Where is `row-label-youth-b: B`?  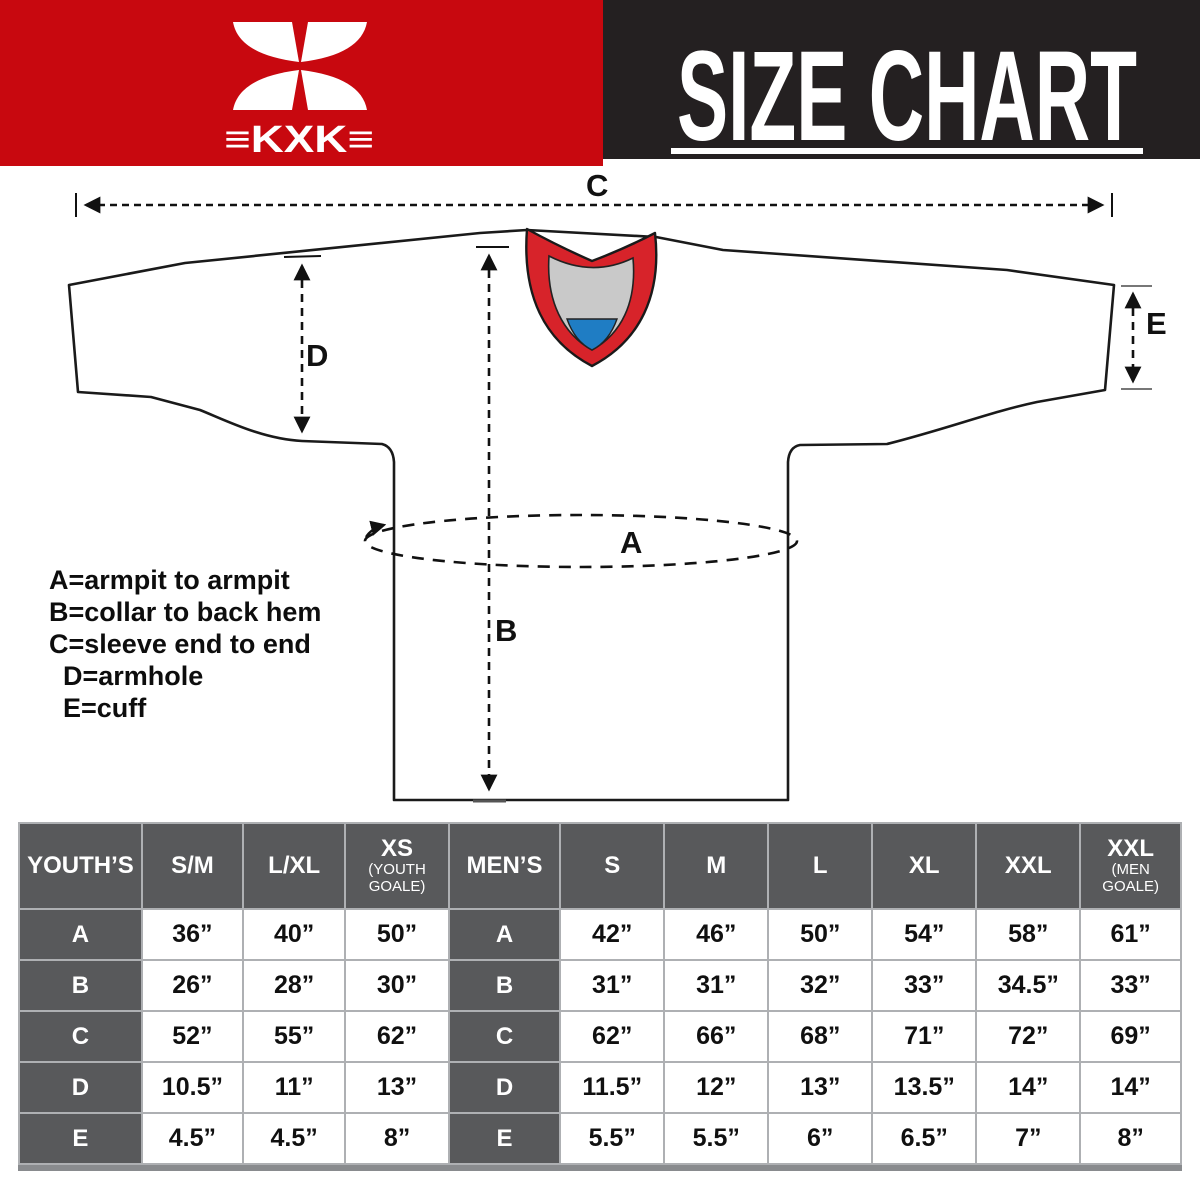
row-label-youth-b: B is located at coordinates (80, 985).